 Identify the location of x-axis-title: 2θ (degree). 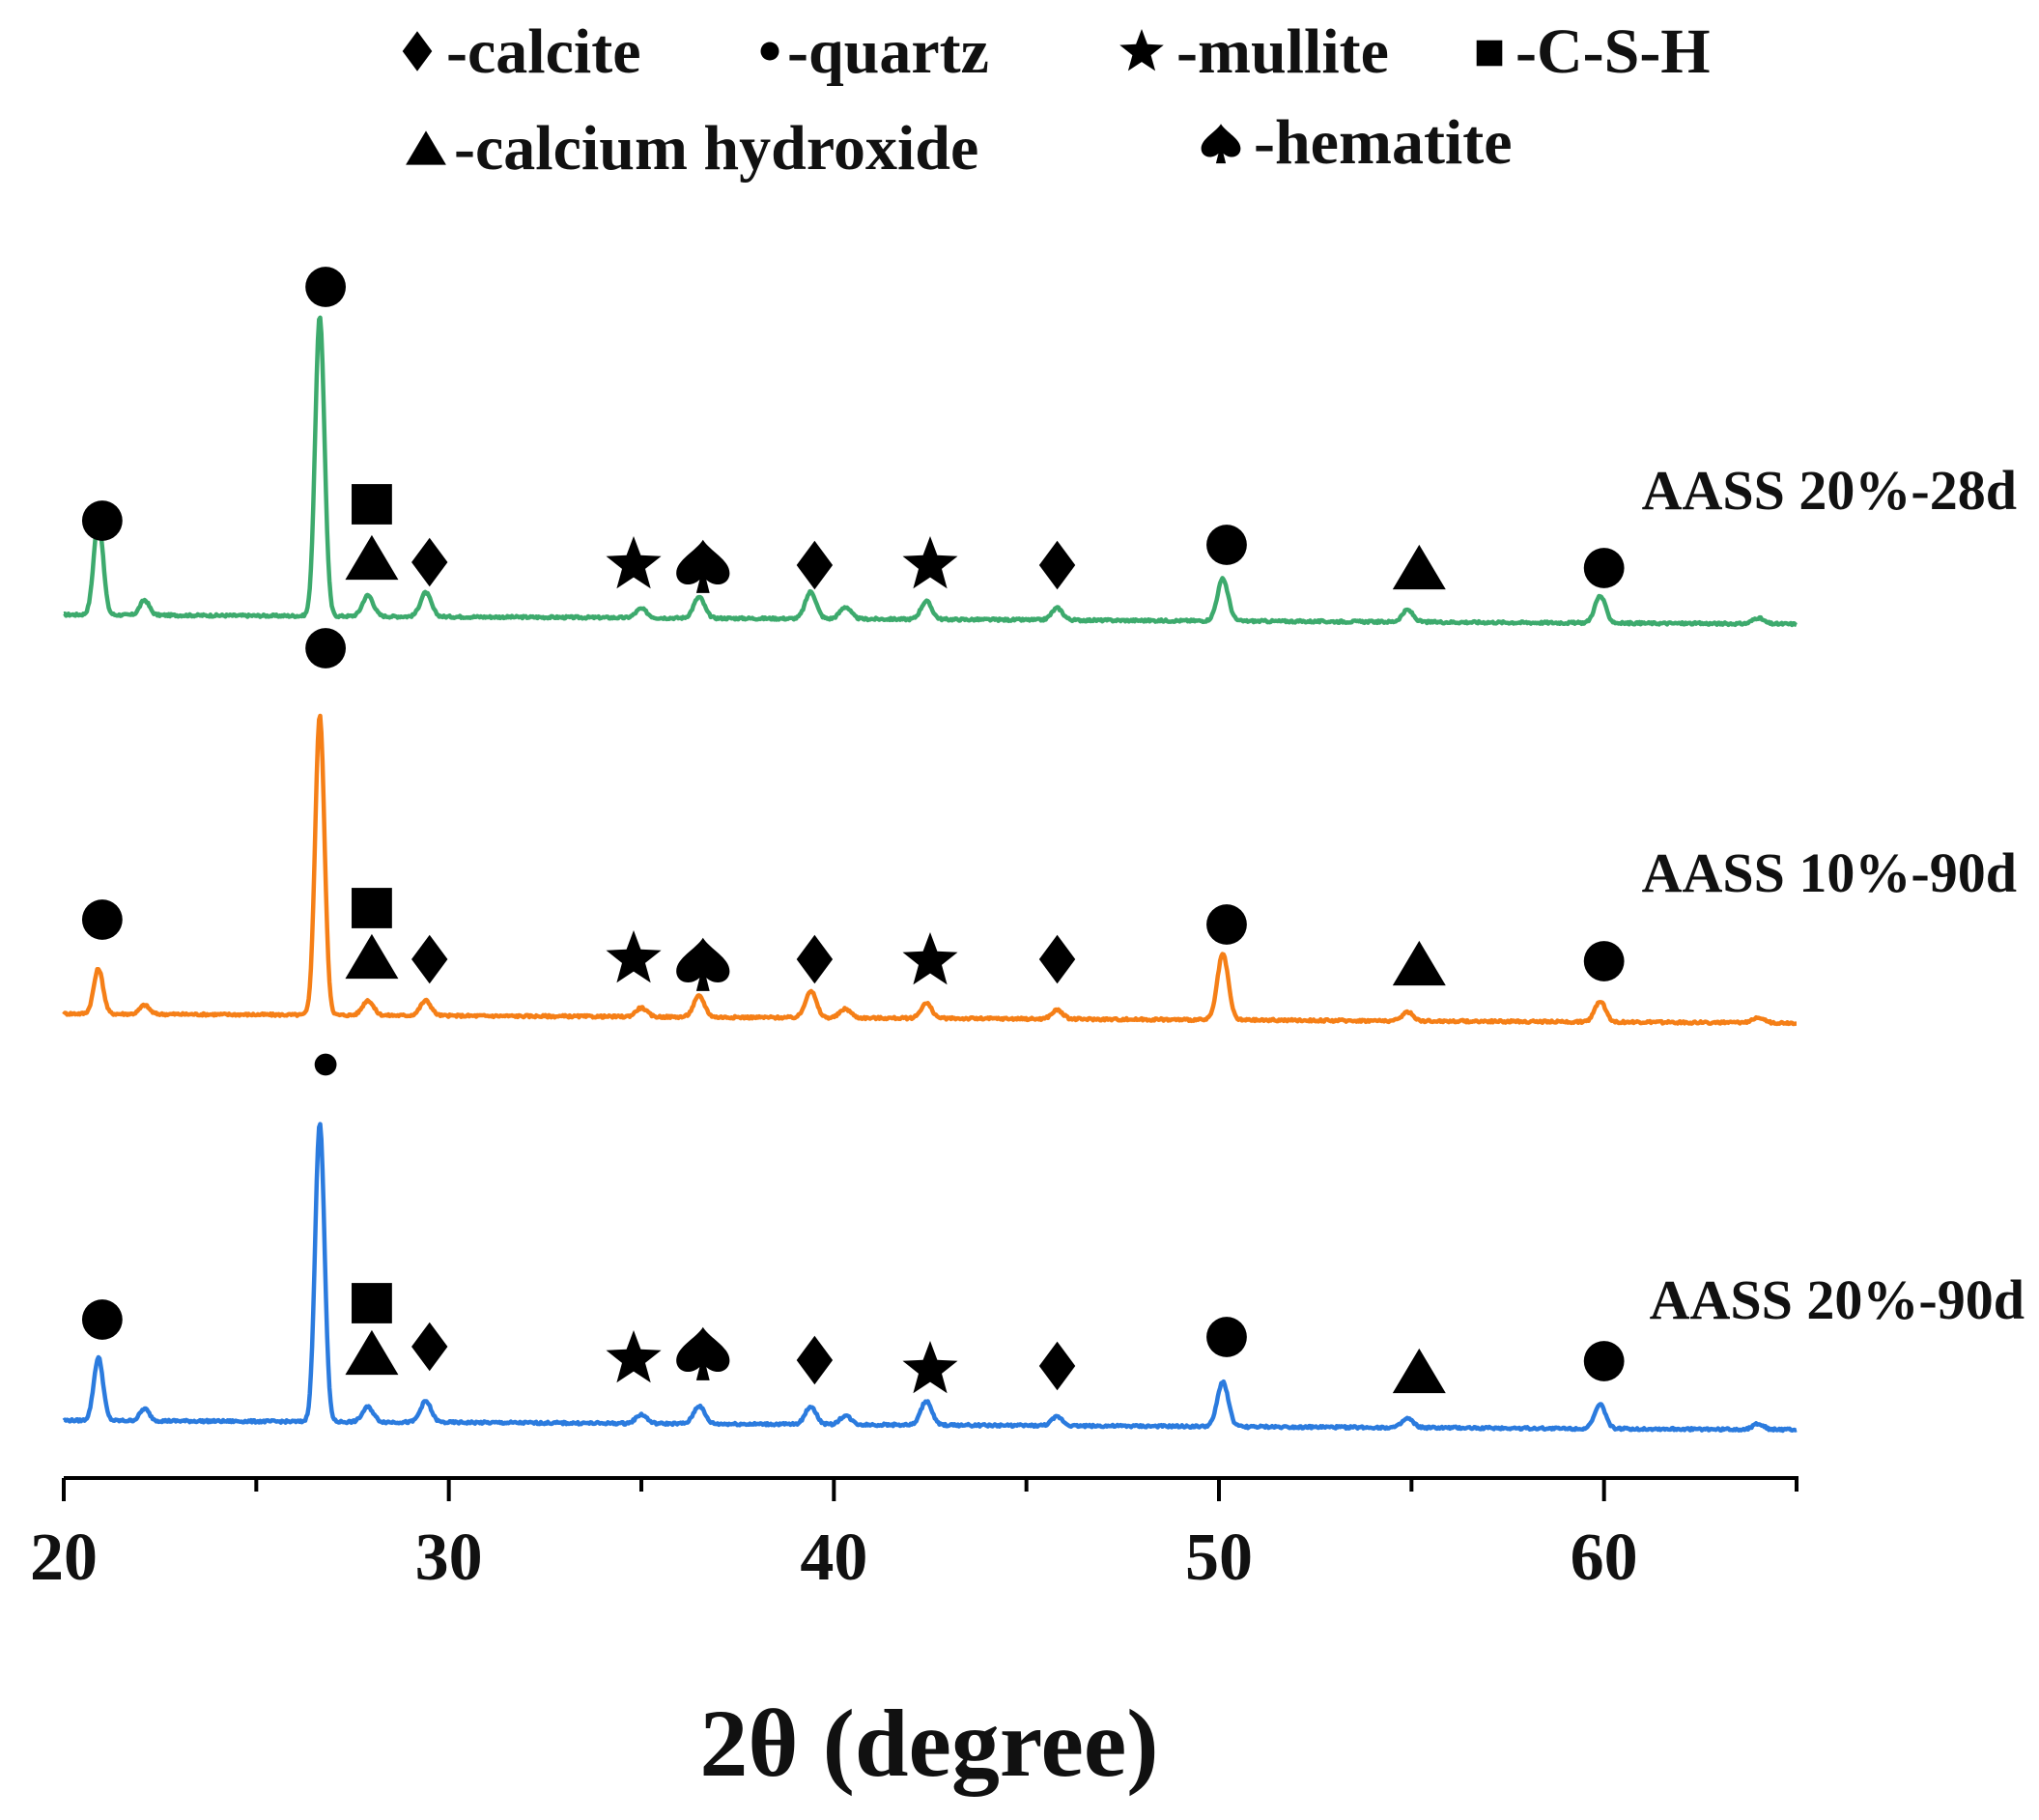
(929, 1744).